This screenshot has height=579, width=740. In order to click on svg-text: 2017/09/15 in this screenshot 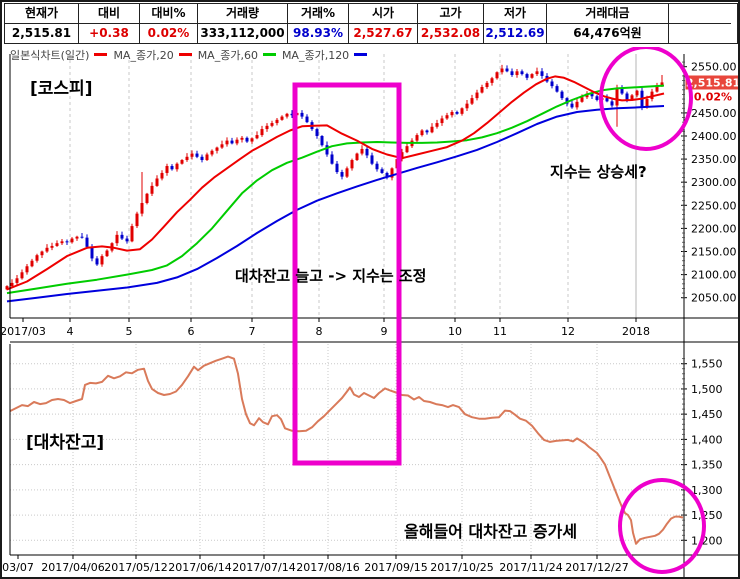, I will do `click(395, 567)`.